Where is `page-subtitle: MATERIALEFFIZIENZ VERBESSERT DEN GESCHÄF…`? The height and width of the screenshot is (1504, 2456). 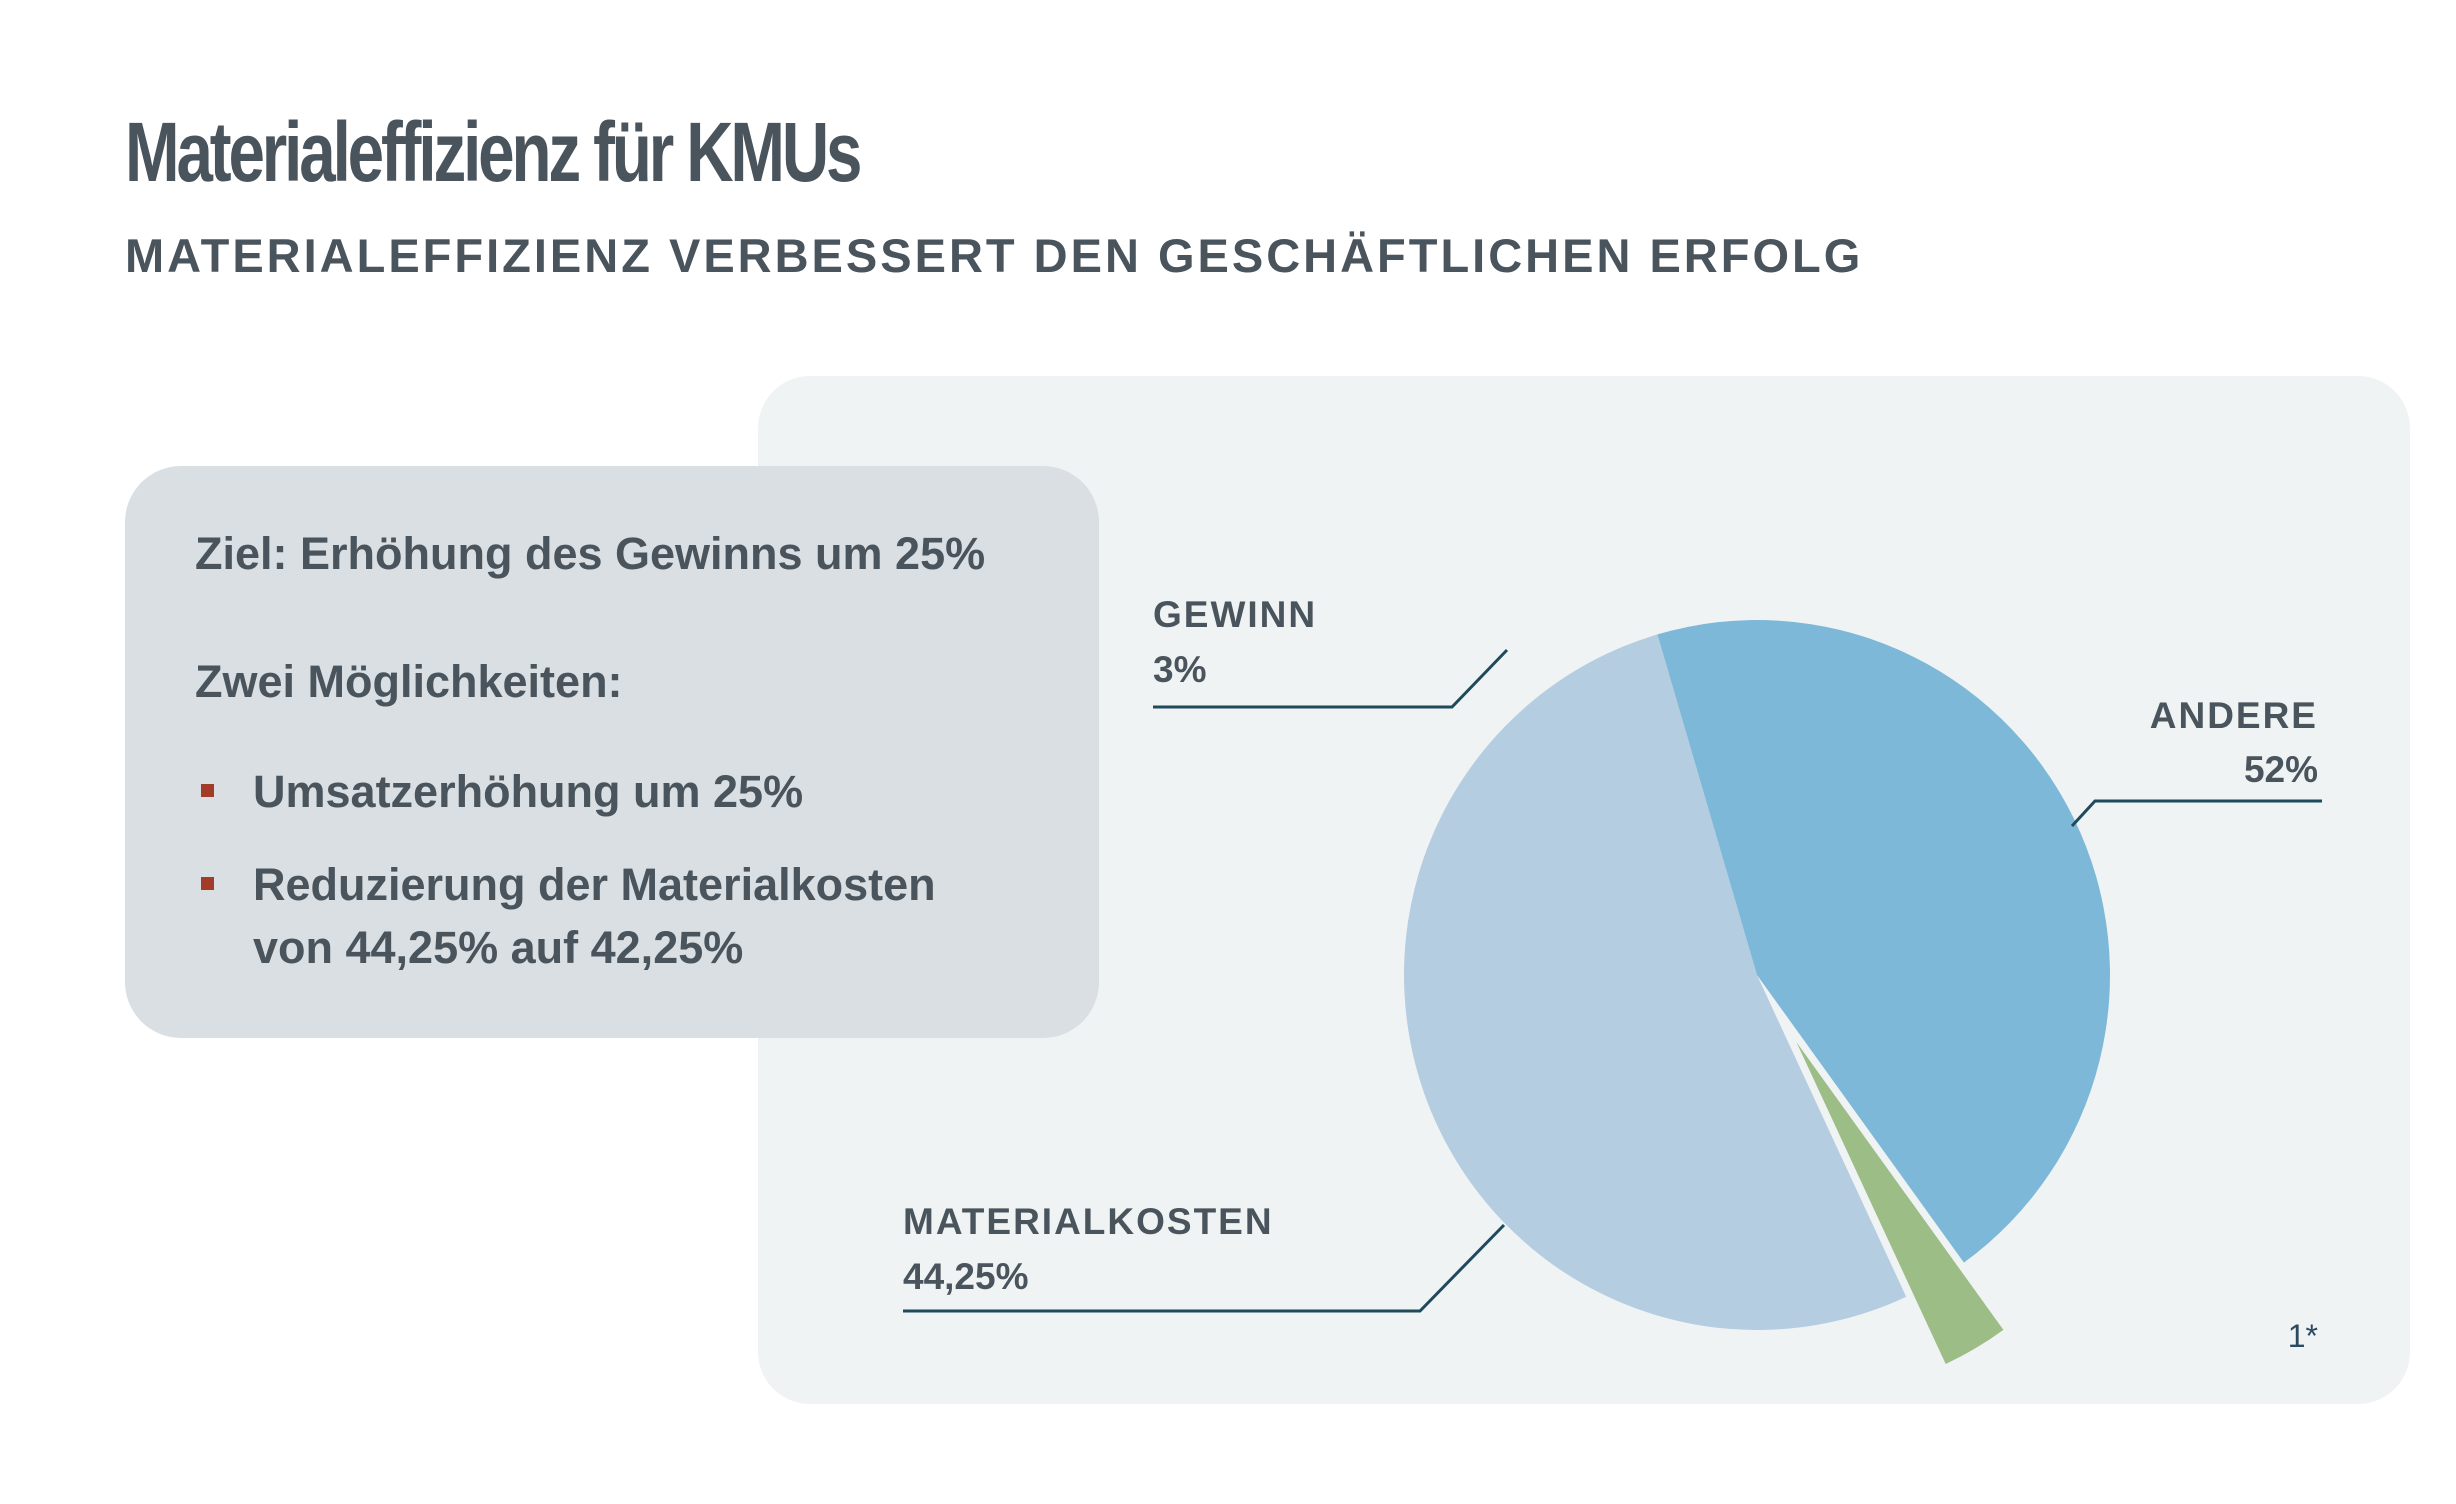 page-subtitle: MATERIALEFFIZIENZ VERBESSERT DEN GESCHÄF… is located at coordinates (994, 255).